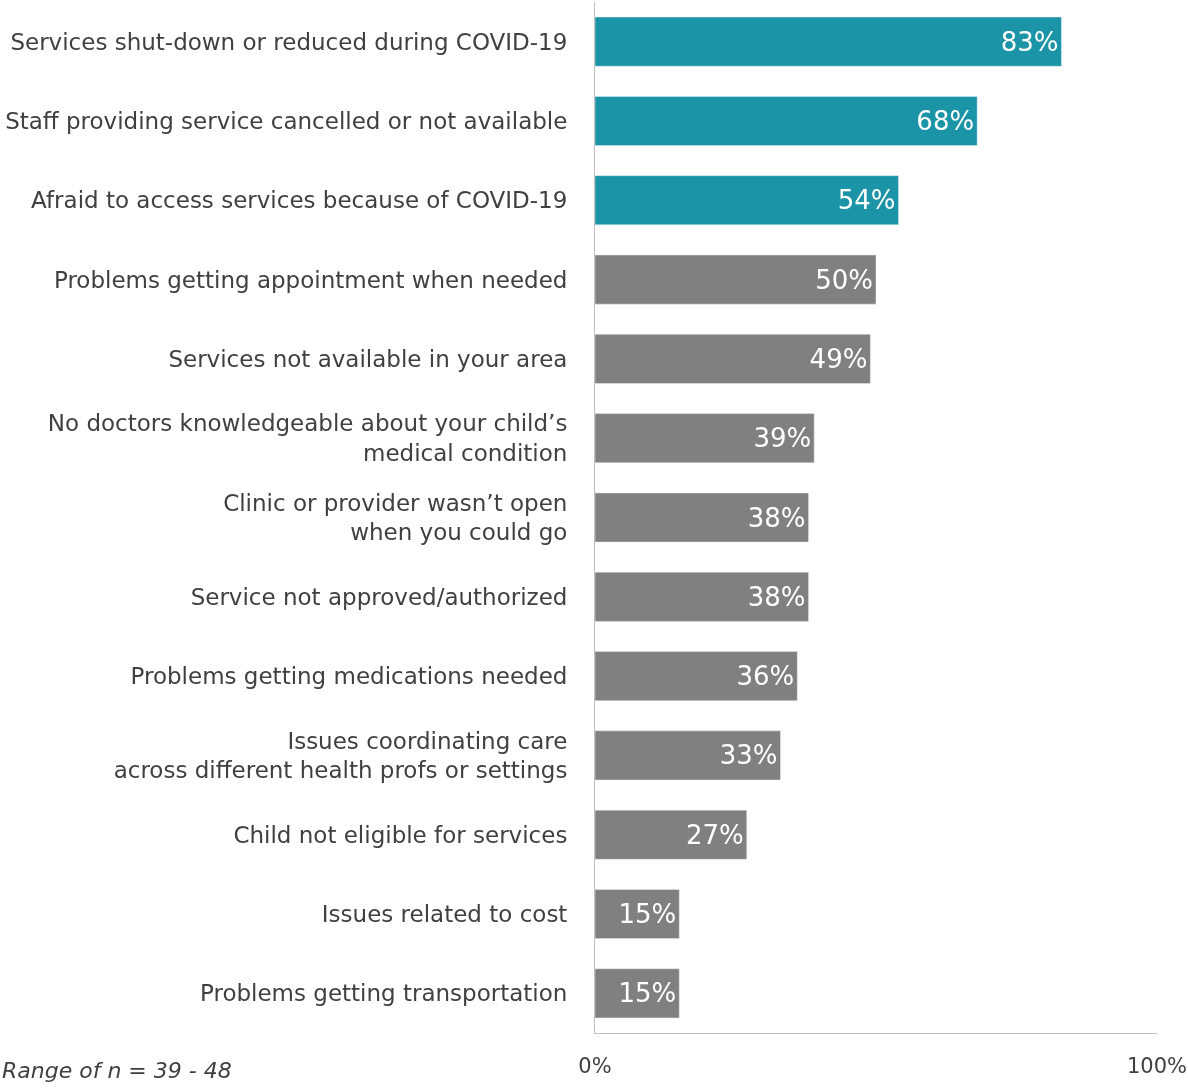 This screenshot has height=1088, width=1188. What do you see at coordinates (310, 279) in the screenshot?
I see `y-tick-label: Problems getting appointment when needed` at bounding box center [310, 279].